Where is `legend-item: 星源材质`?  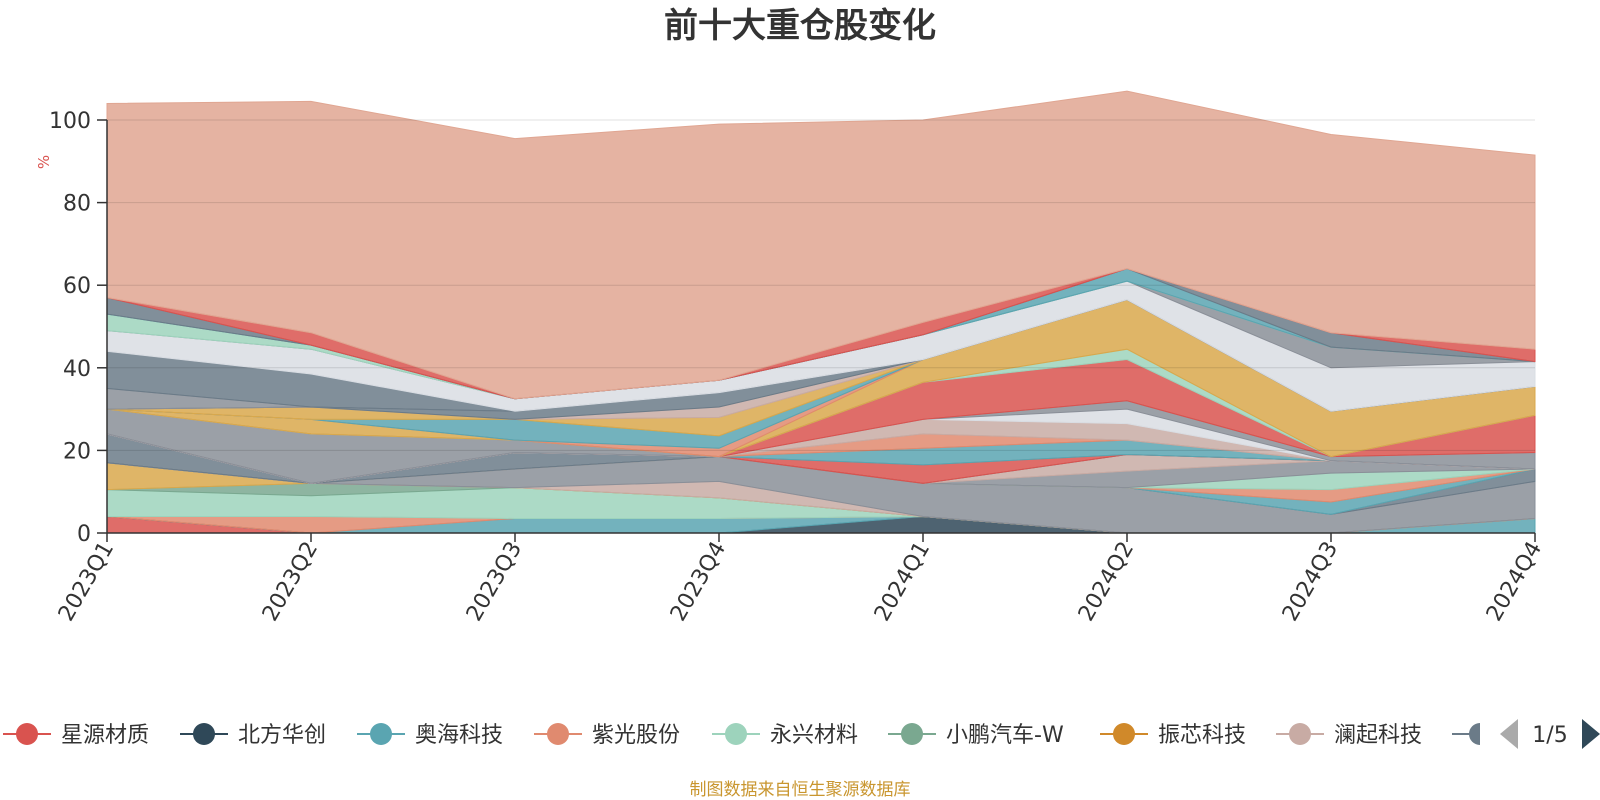 legend-item: 星源材质 is located at coordinates (76, 735).